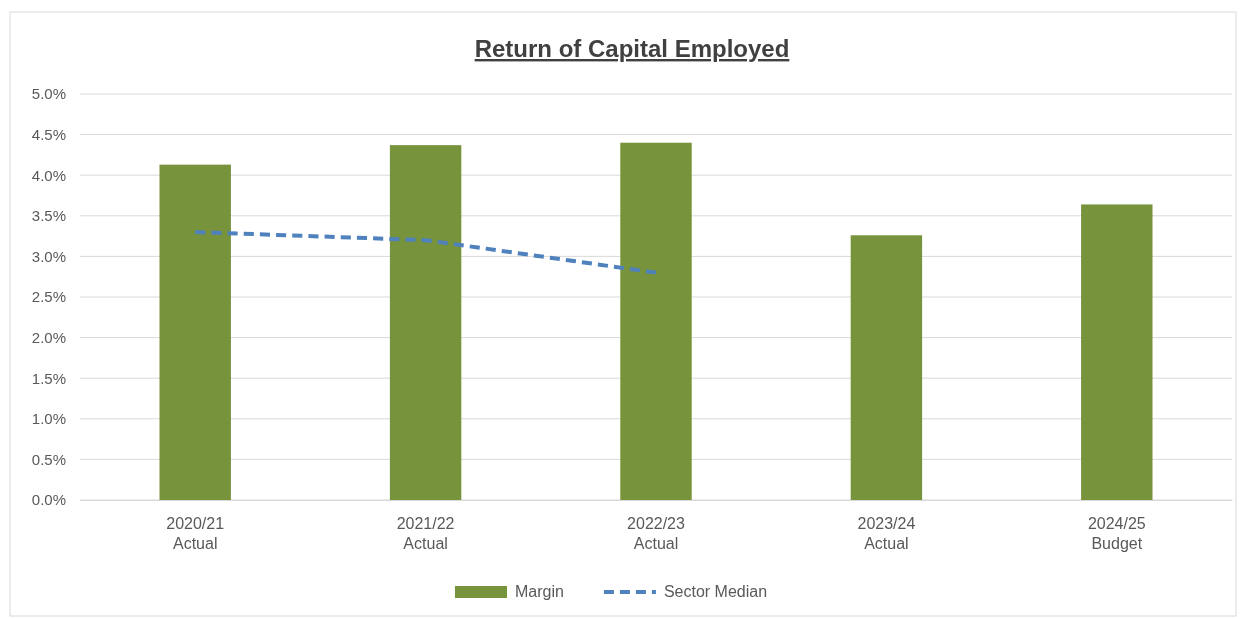  Describe the element at coordinates (195, 533) in the screenshot. I see `x-tick-label: 2020/21 Actual` at that location.